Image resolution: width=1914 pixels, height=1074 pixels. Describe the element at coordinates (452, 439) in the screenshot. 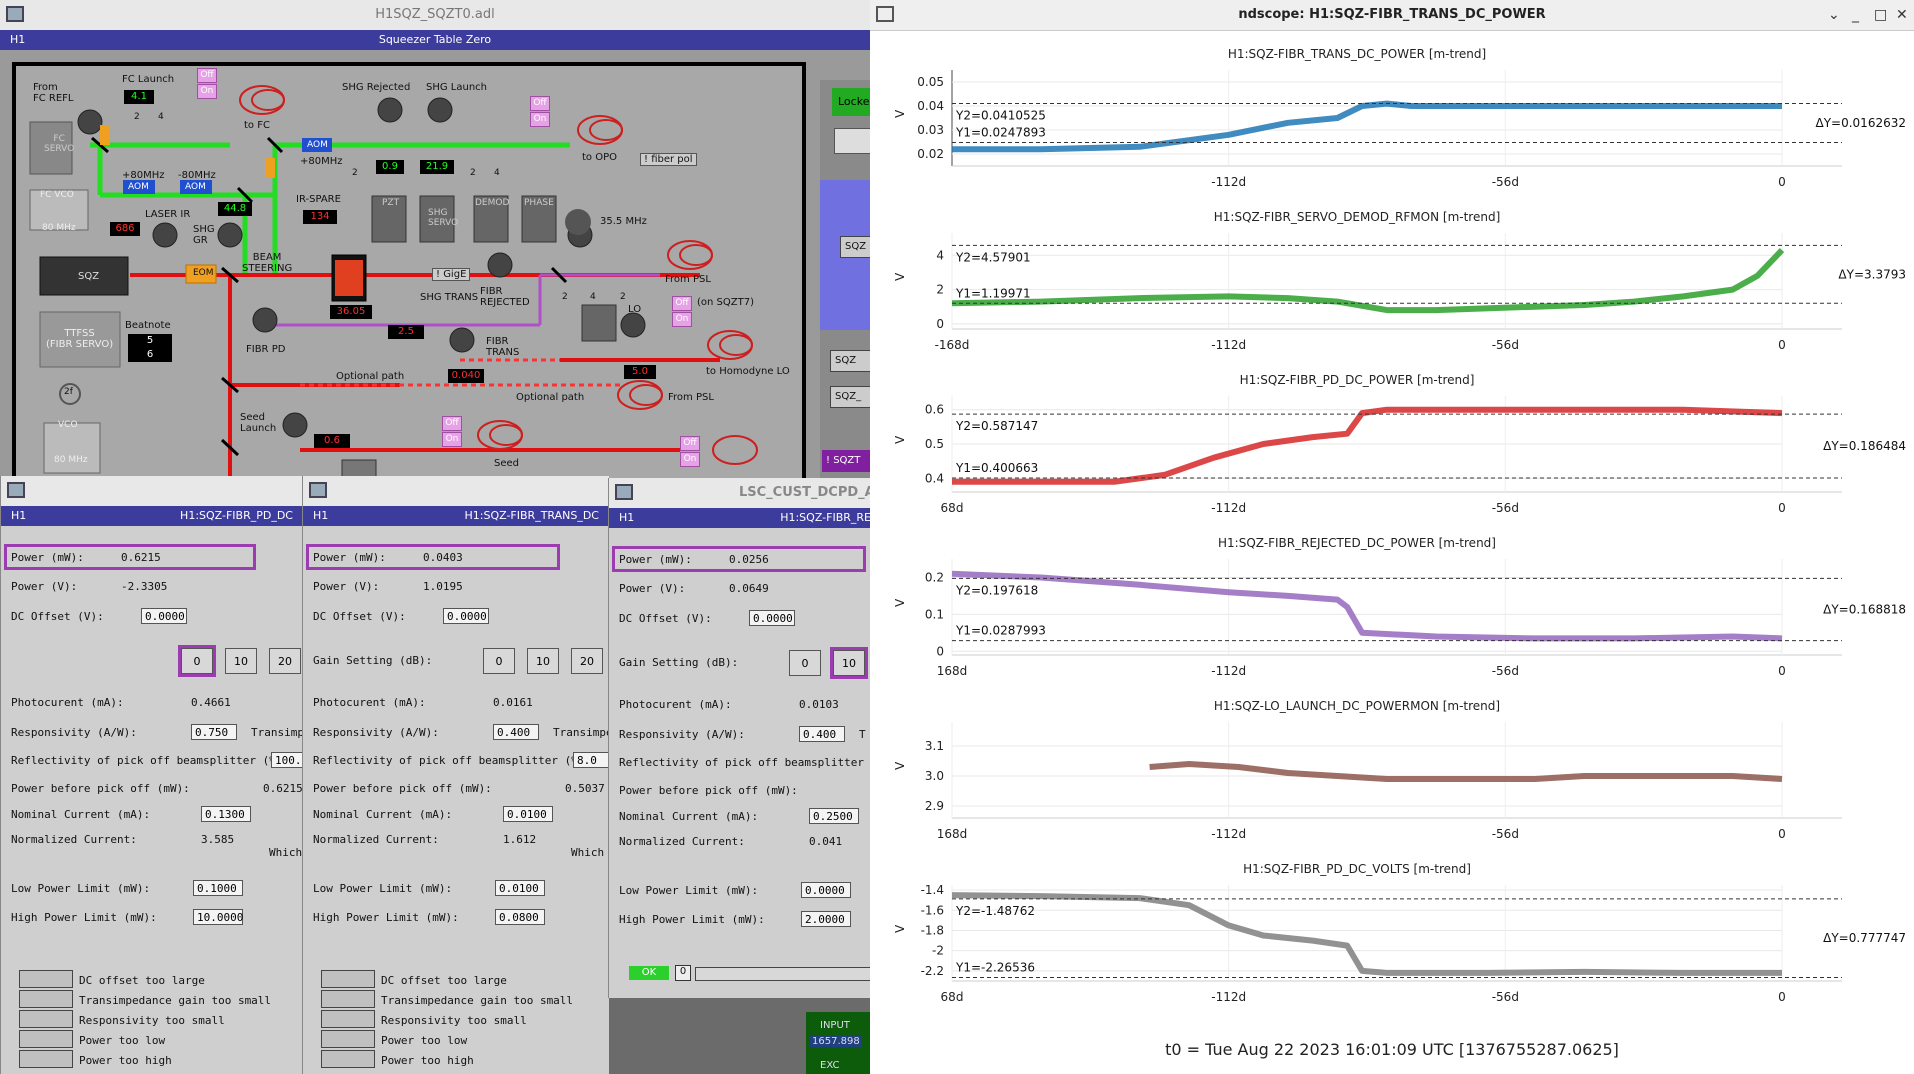

I see `seed-on: On` at that location.